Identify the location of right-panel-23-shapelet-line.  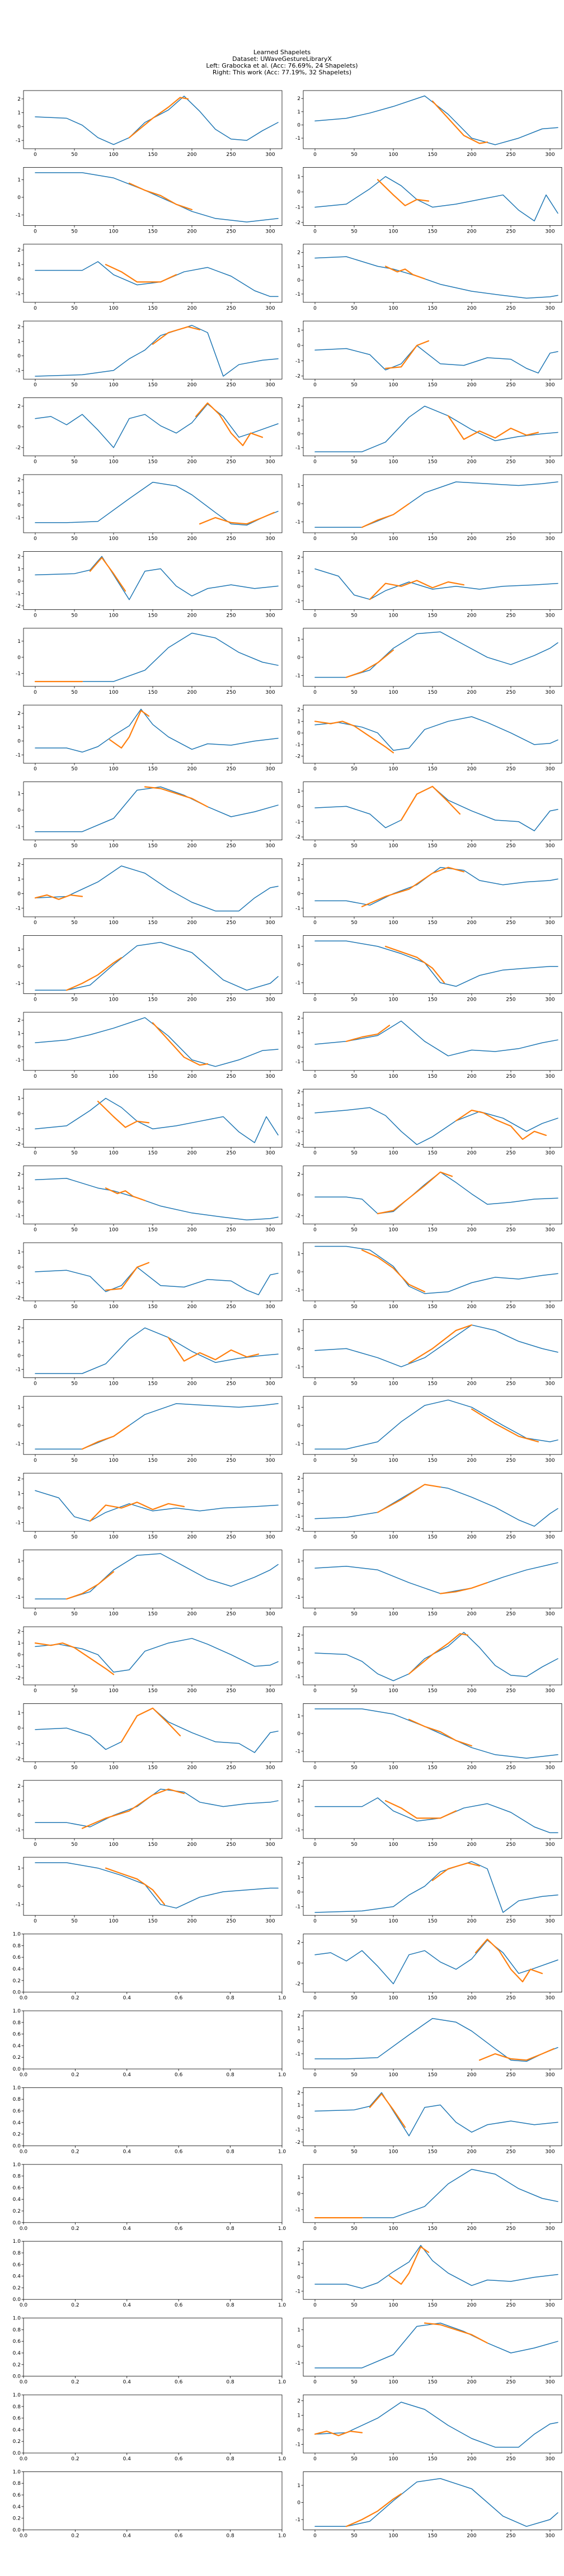
(420, 1810).